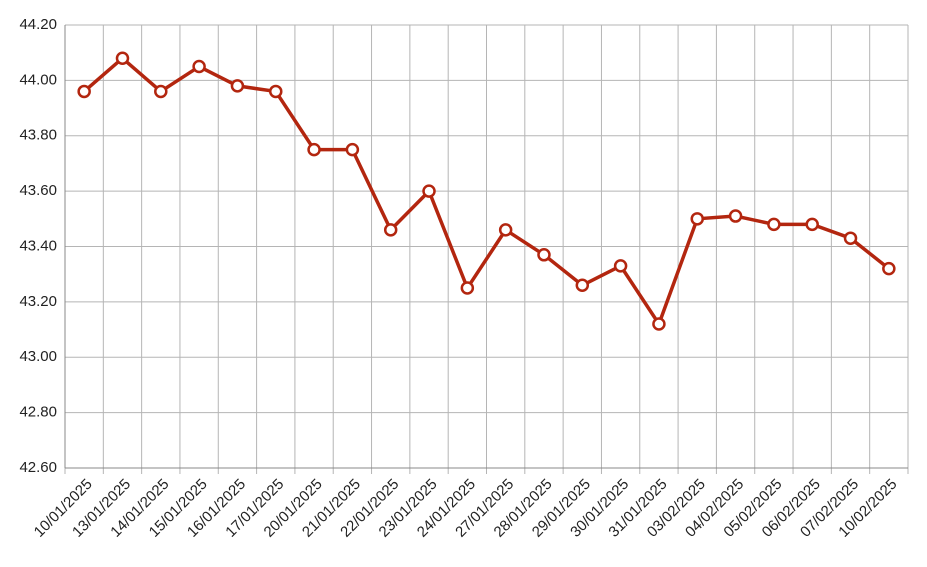 The width and height of the screenshot is (927, 567). I want to click on y-tick-label: 44.00, so click(38, 79).